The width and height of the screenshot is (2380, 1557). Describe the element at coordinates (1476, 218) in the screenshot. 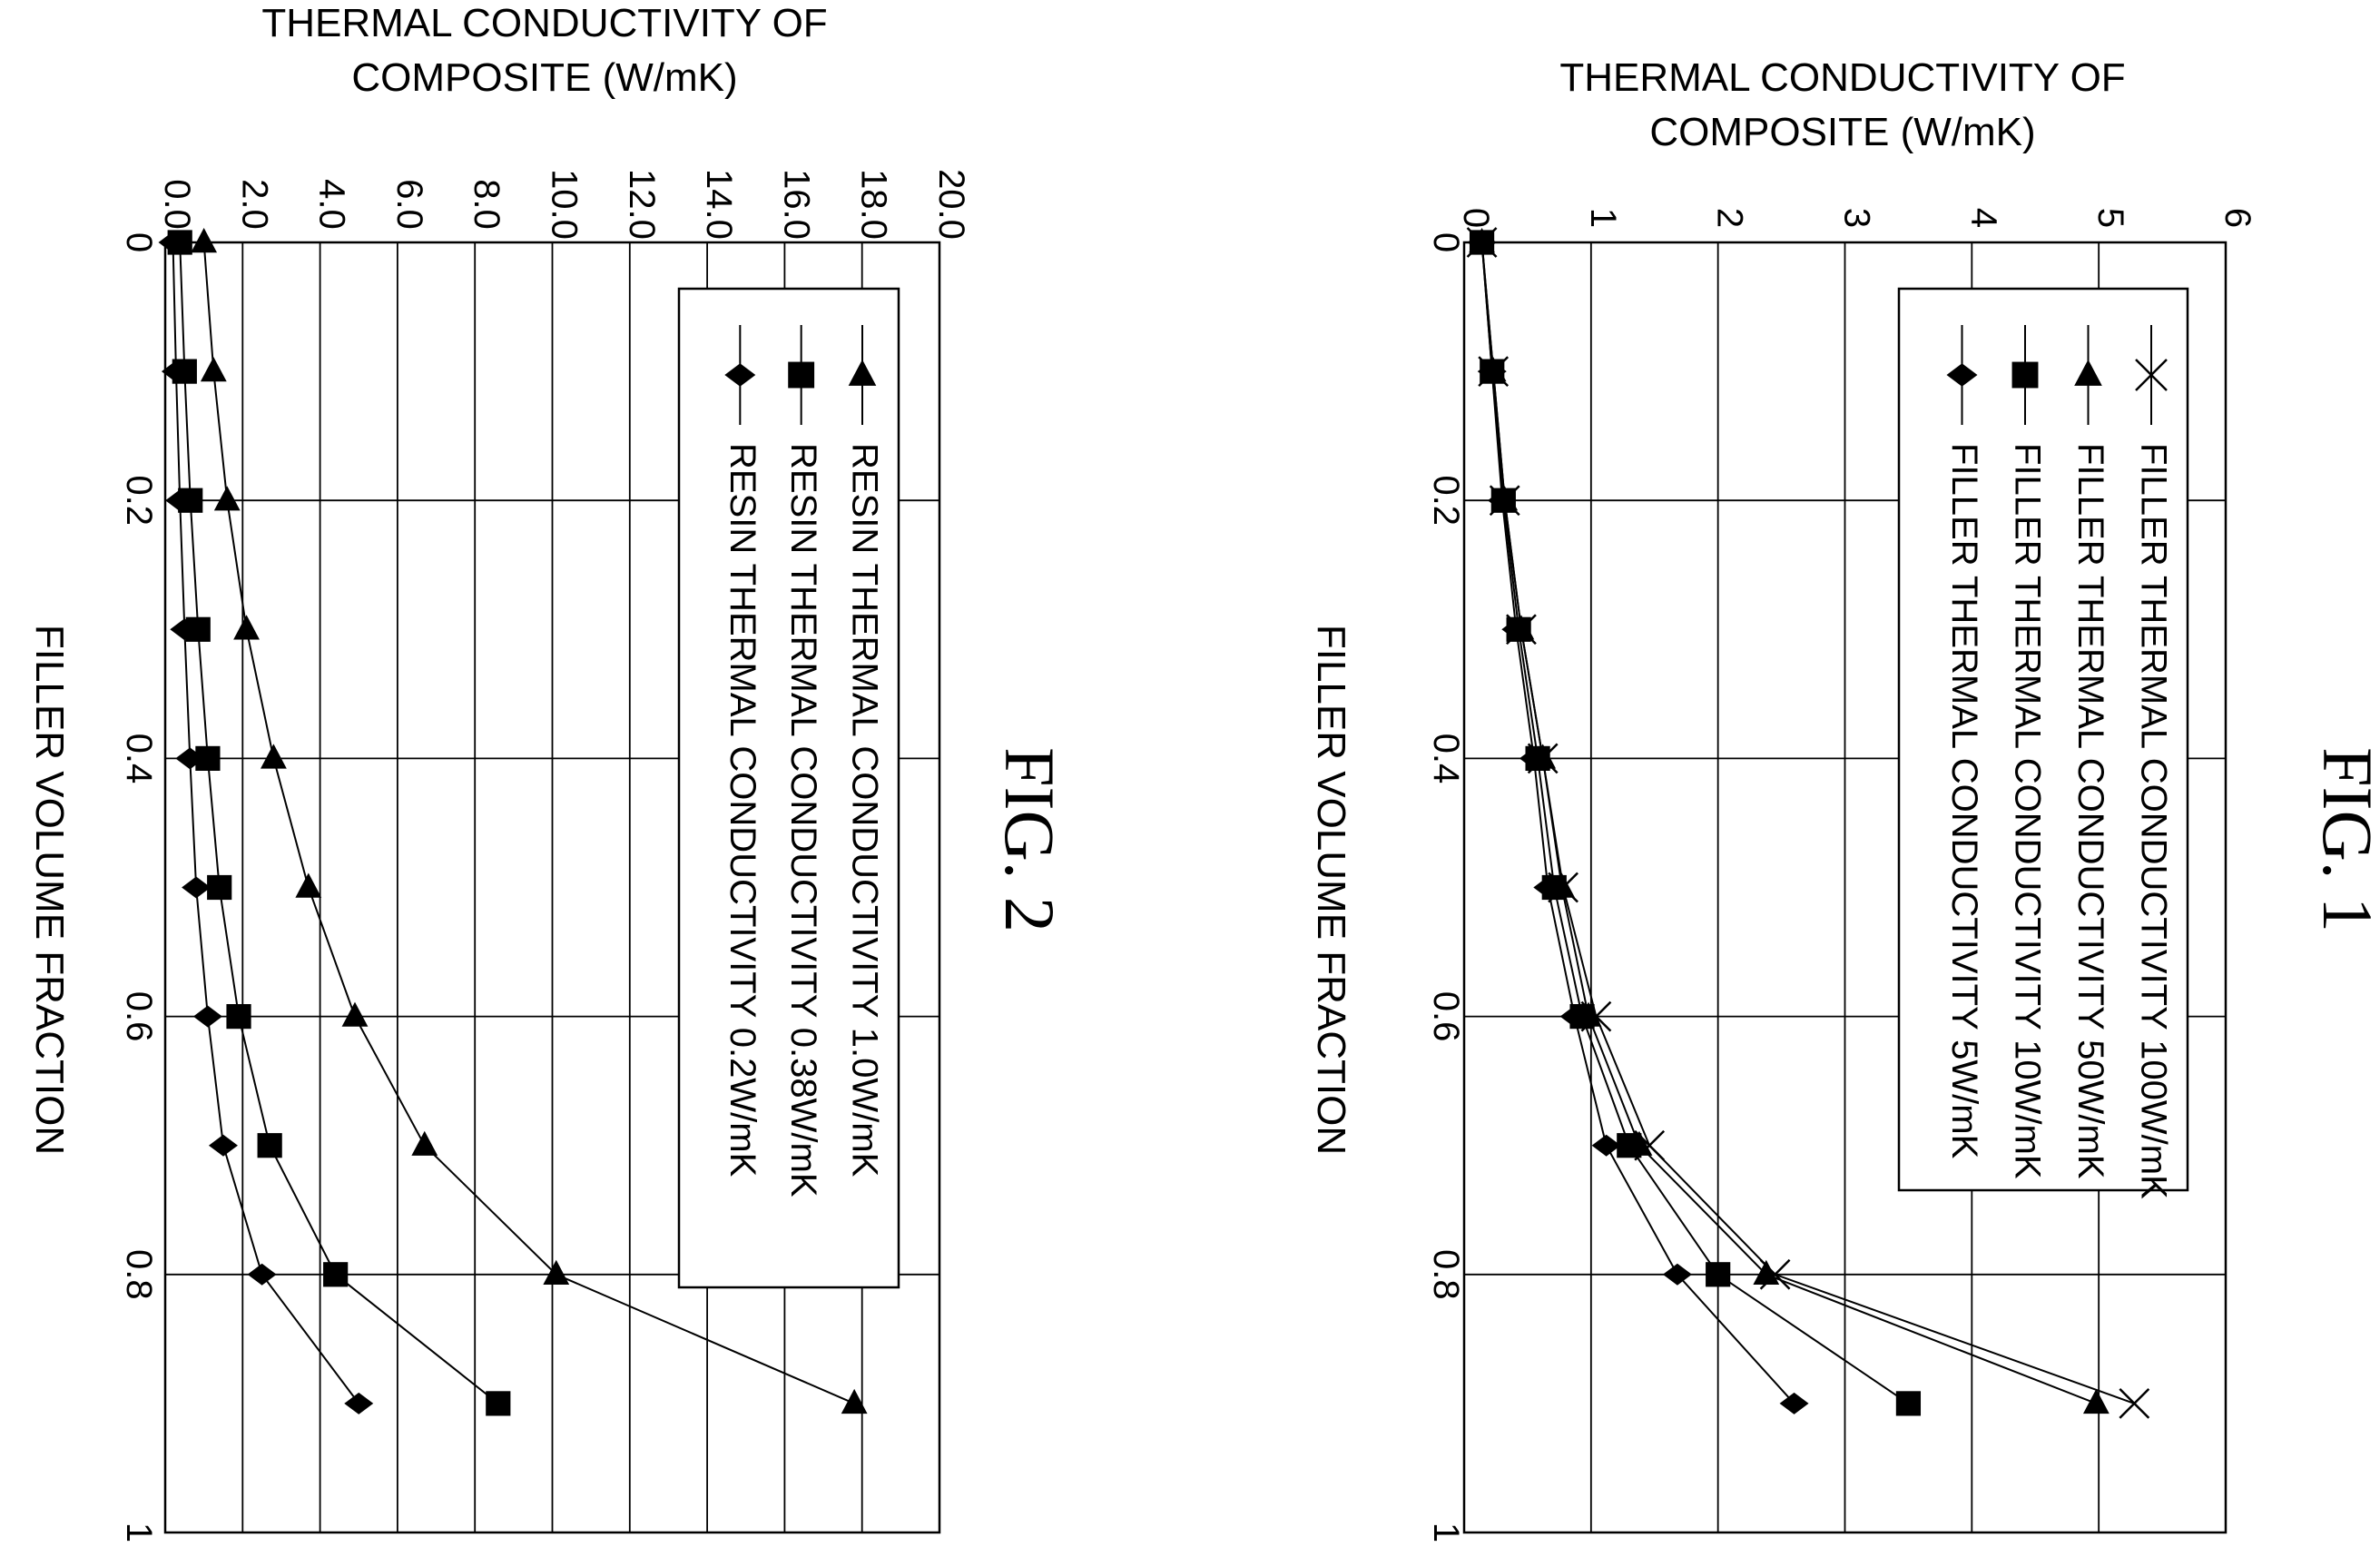

I see `y-tick-label: 0` at that location.